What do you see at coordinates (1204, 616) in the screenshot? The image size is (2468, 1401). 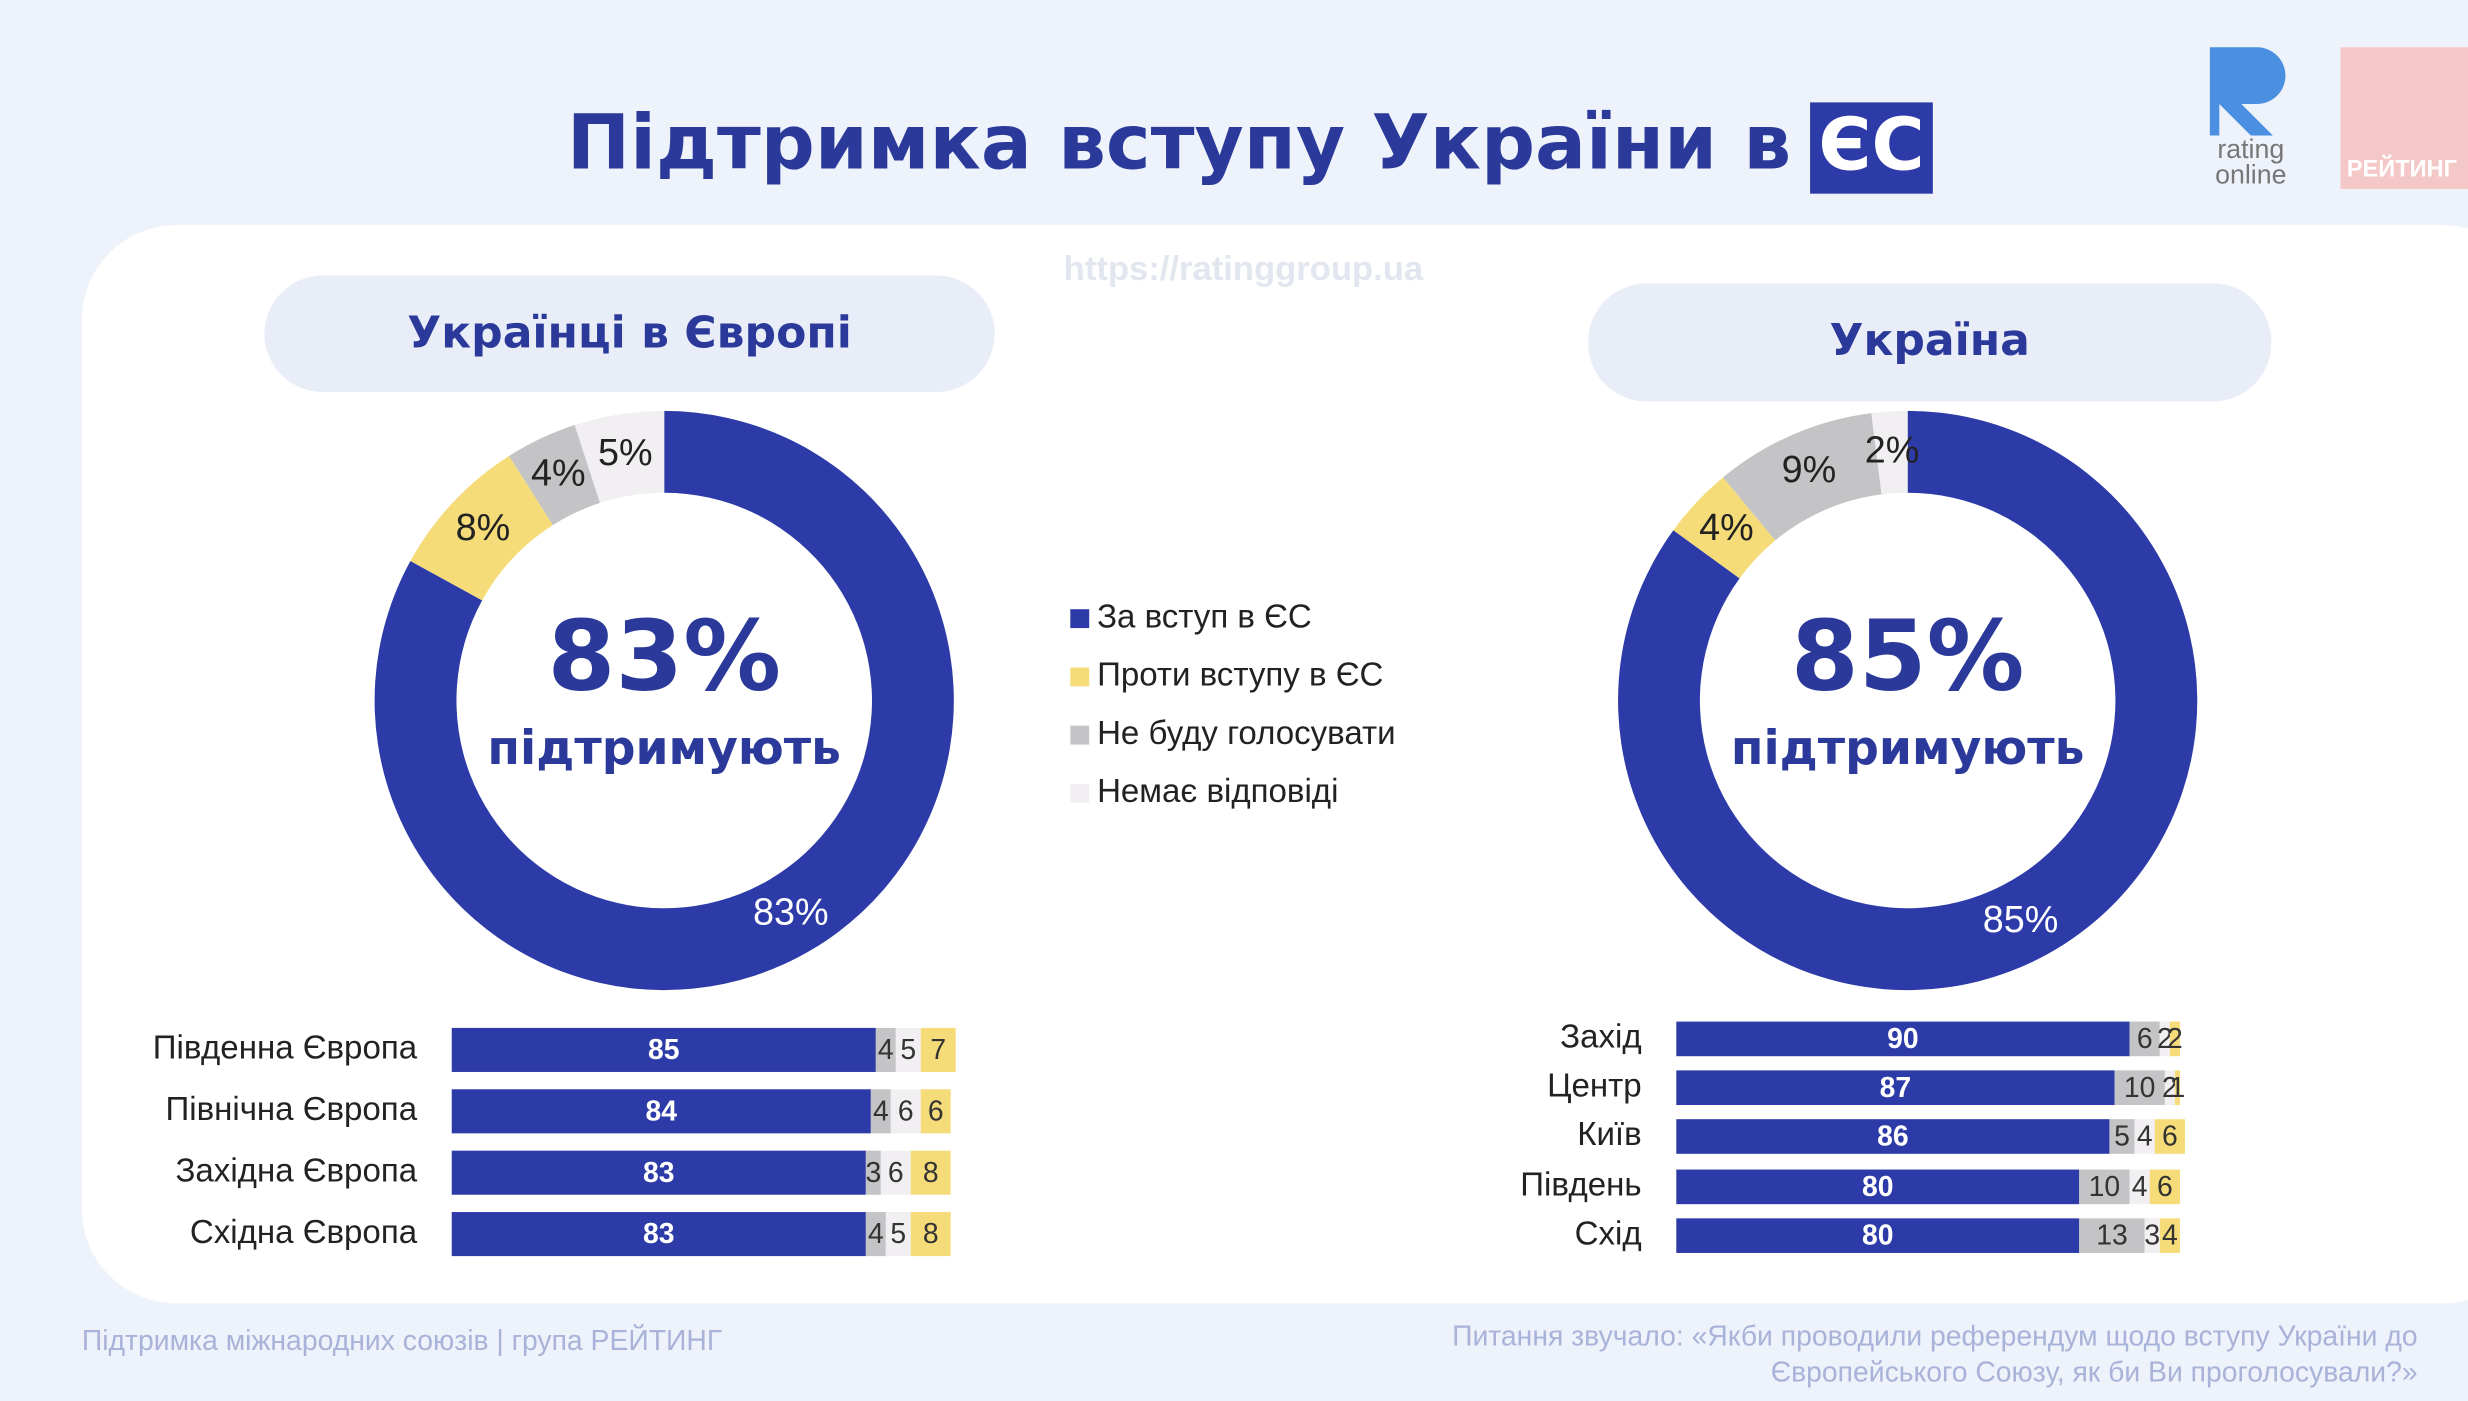 I see `legend-label: За вступ в ЄС` at bounding box center [1204, 616].